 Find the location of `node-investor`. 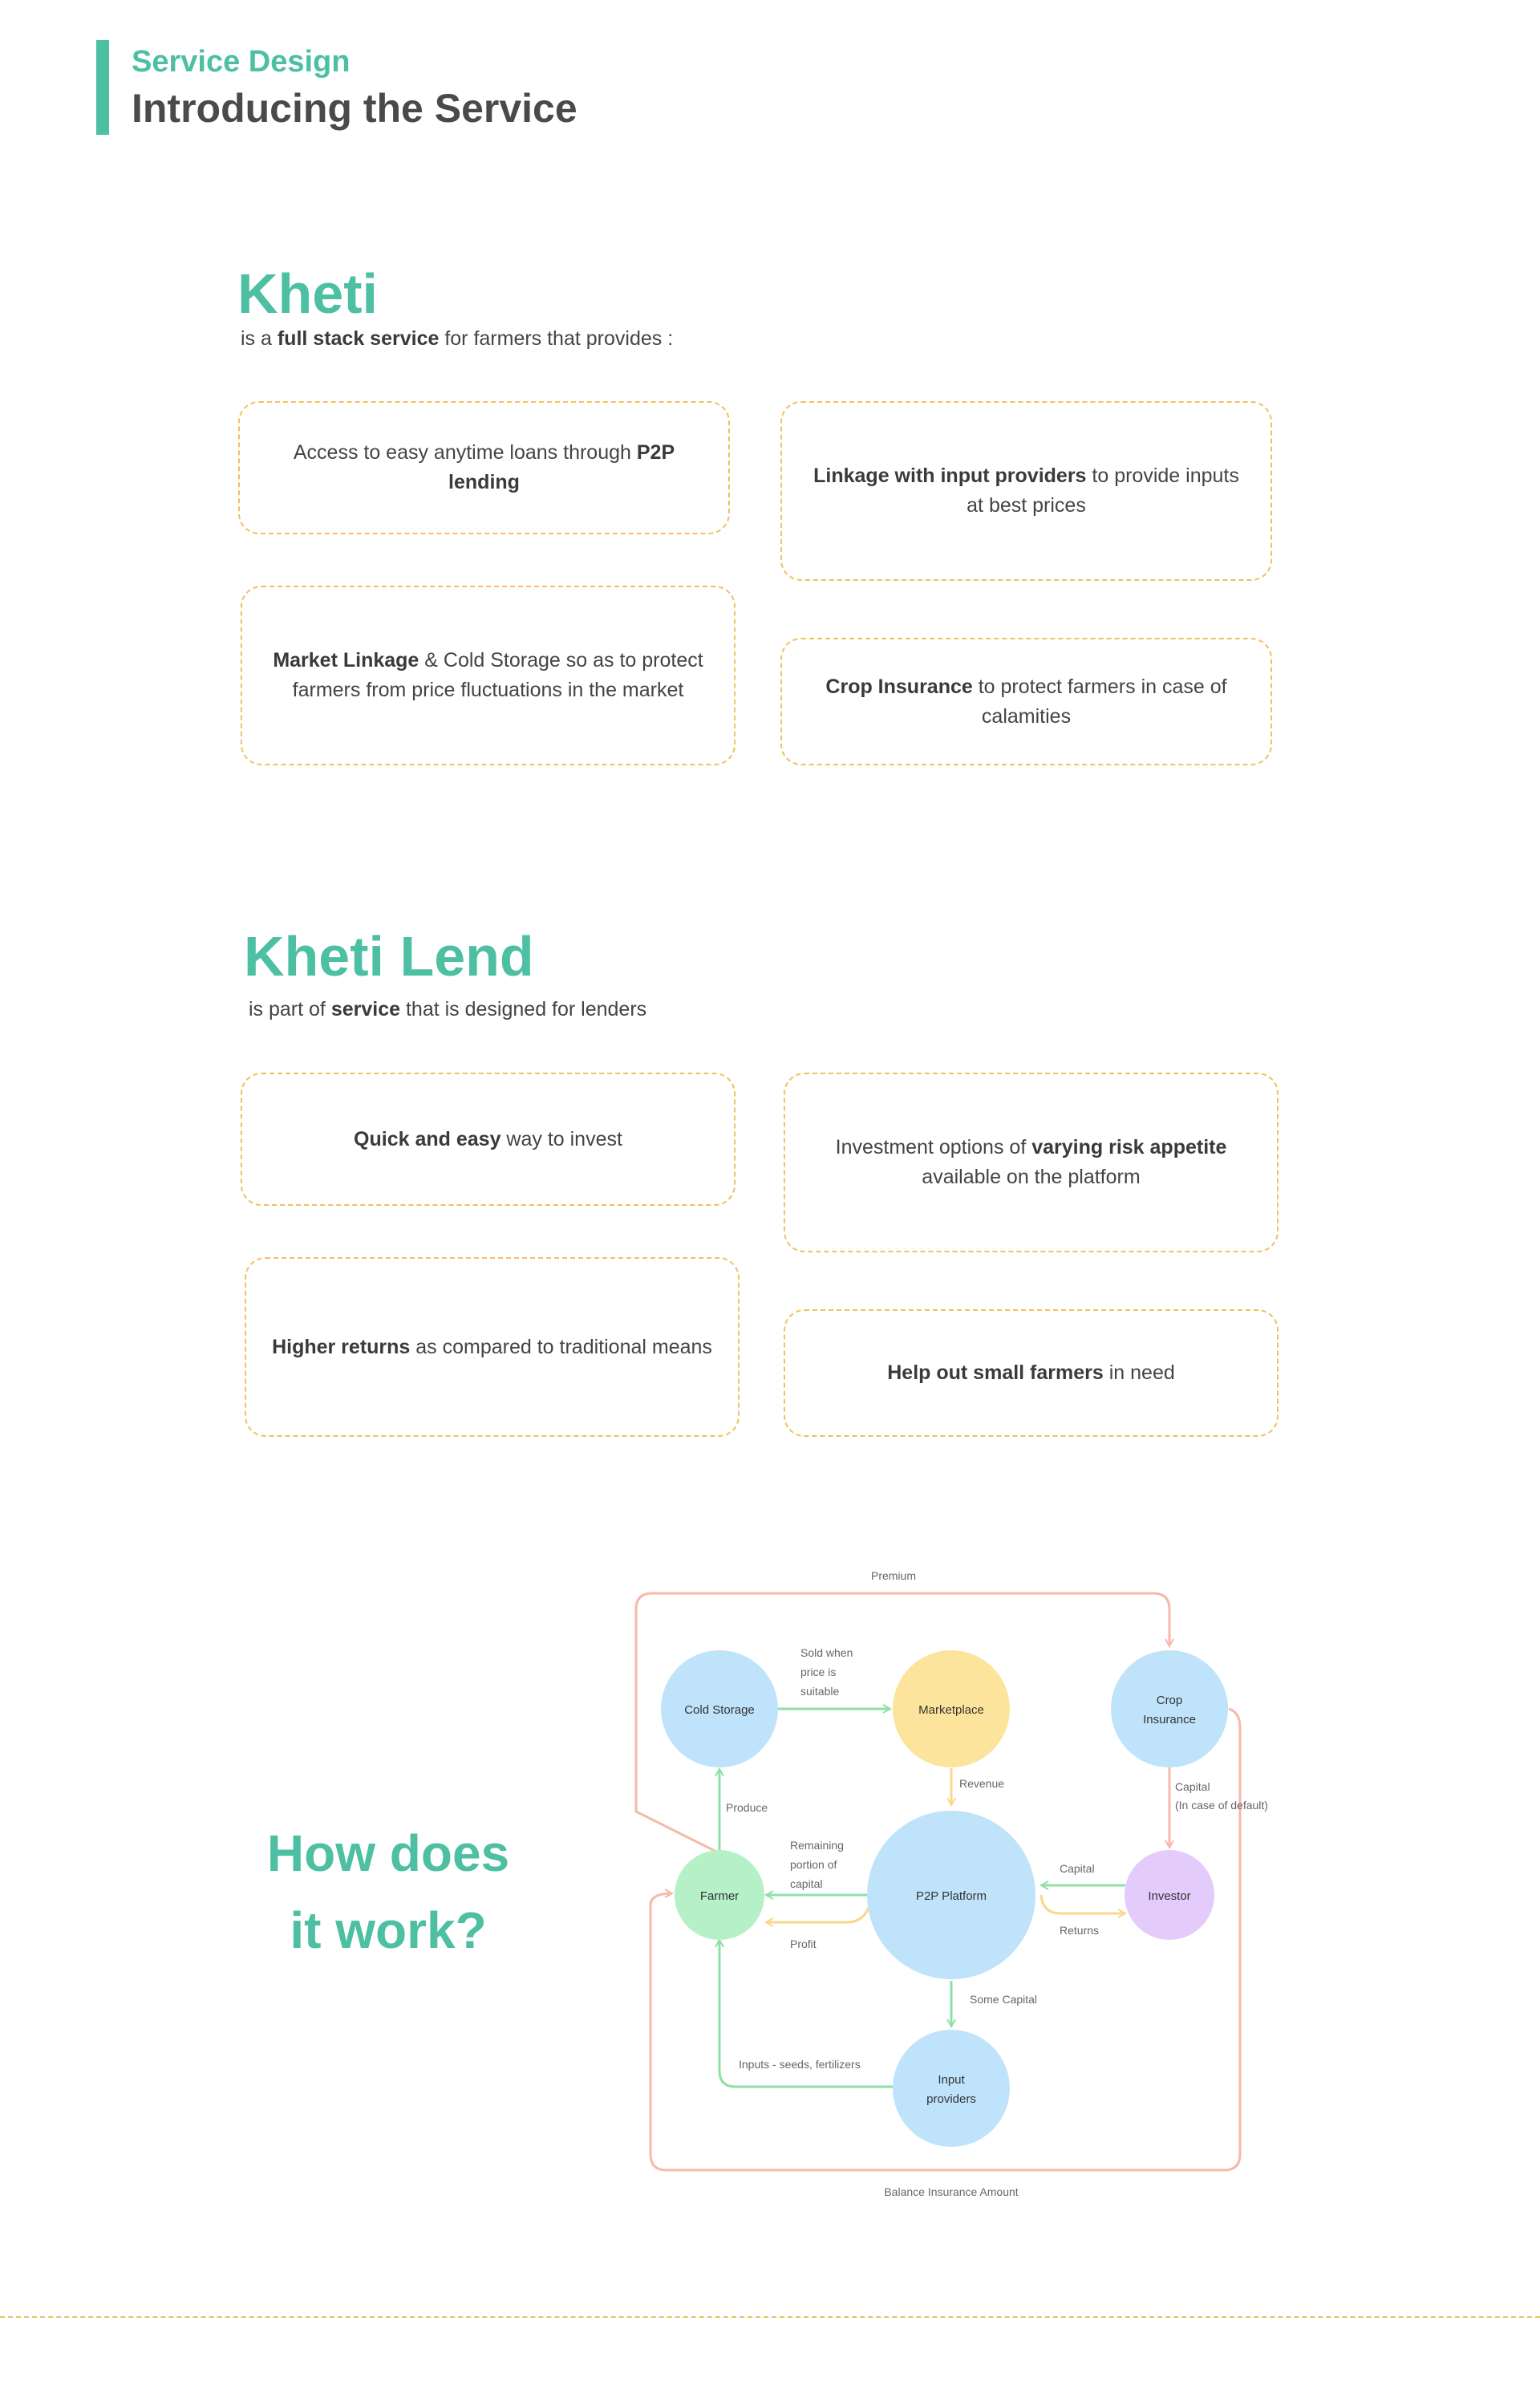

node-investor is located at coordinates (1169, 1895).